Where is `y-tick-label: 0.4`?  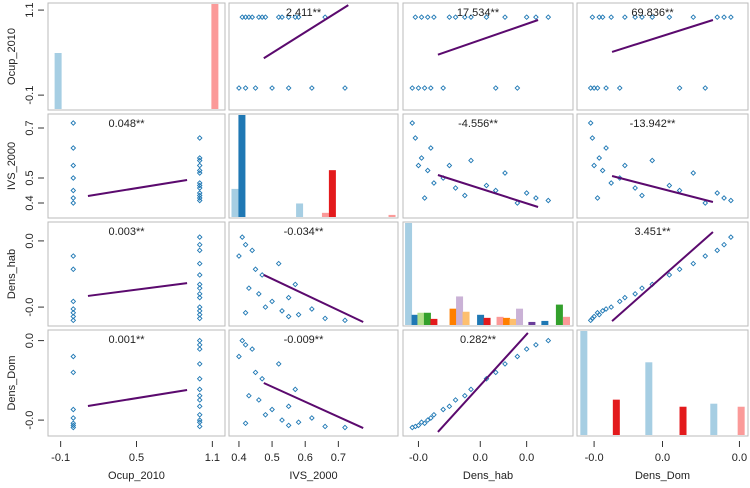 y-tick-label: 0.4 is located at coordinates (30, 202).